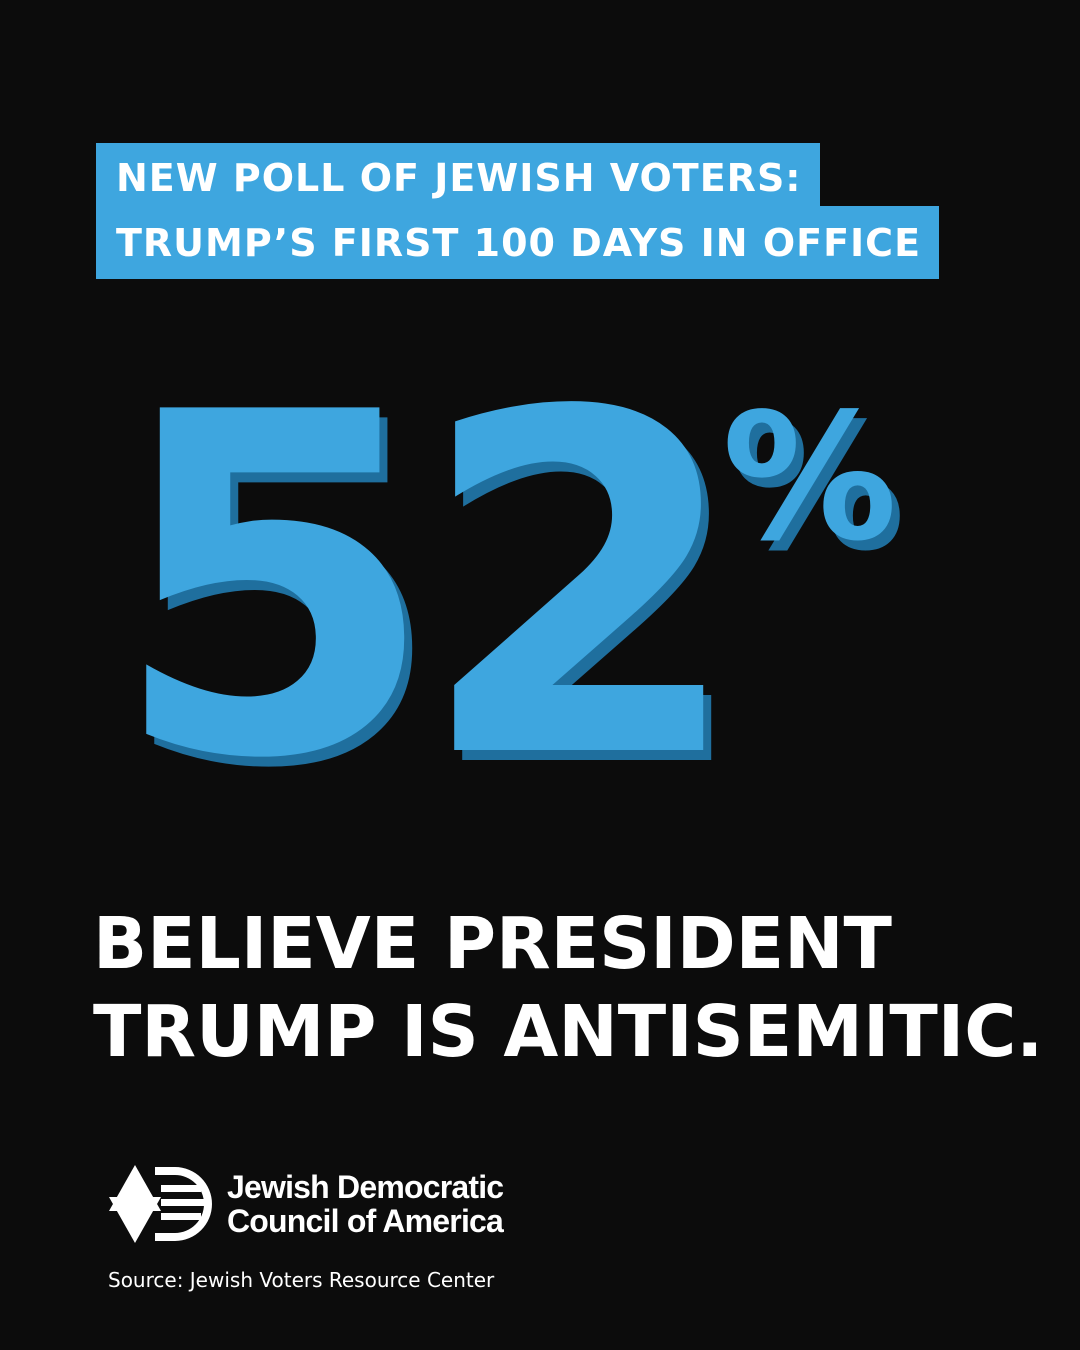  Describe the element at coordinates (365, 1221) in the screenshot. I see `organization-name-line-2: Council of America` at that location.